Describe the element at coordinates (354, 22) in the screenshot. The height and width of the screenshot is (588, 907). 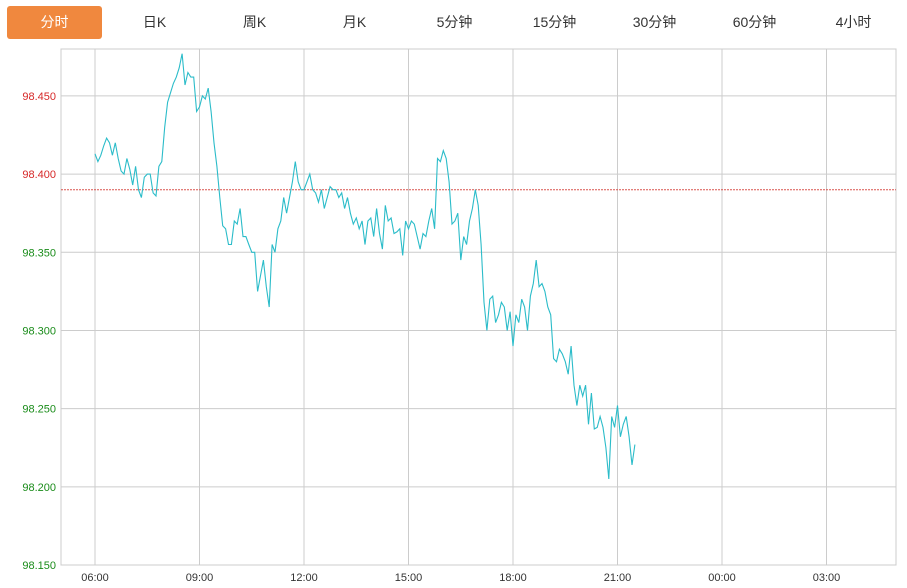
I see `tab-monthly-k: 月K` at that location.